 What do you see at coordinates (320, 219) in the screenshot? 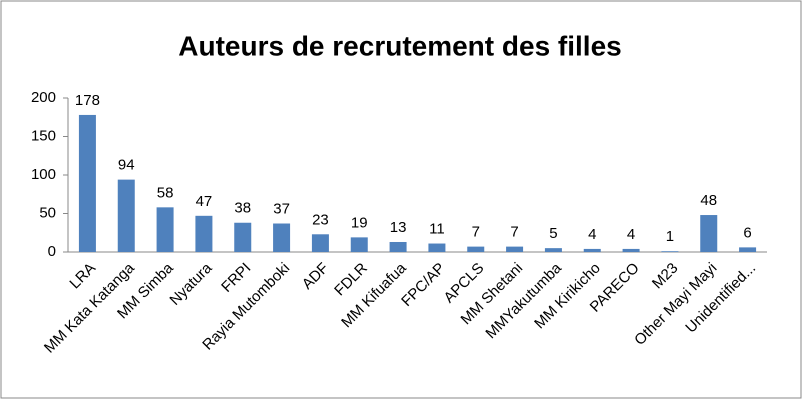
I see `data-label: 23` at bounding box center [320, 219].